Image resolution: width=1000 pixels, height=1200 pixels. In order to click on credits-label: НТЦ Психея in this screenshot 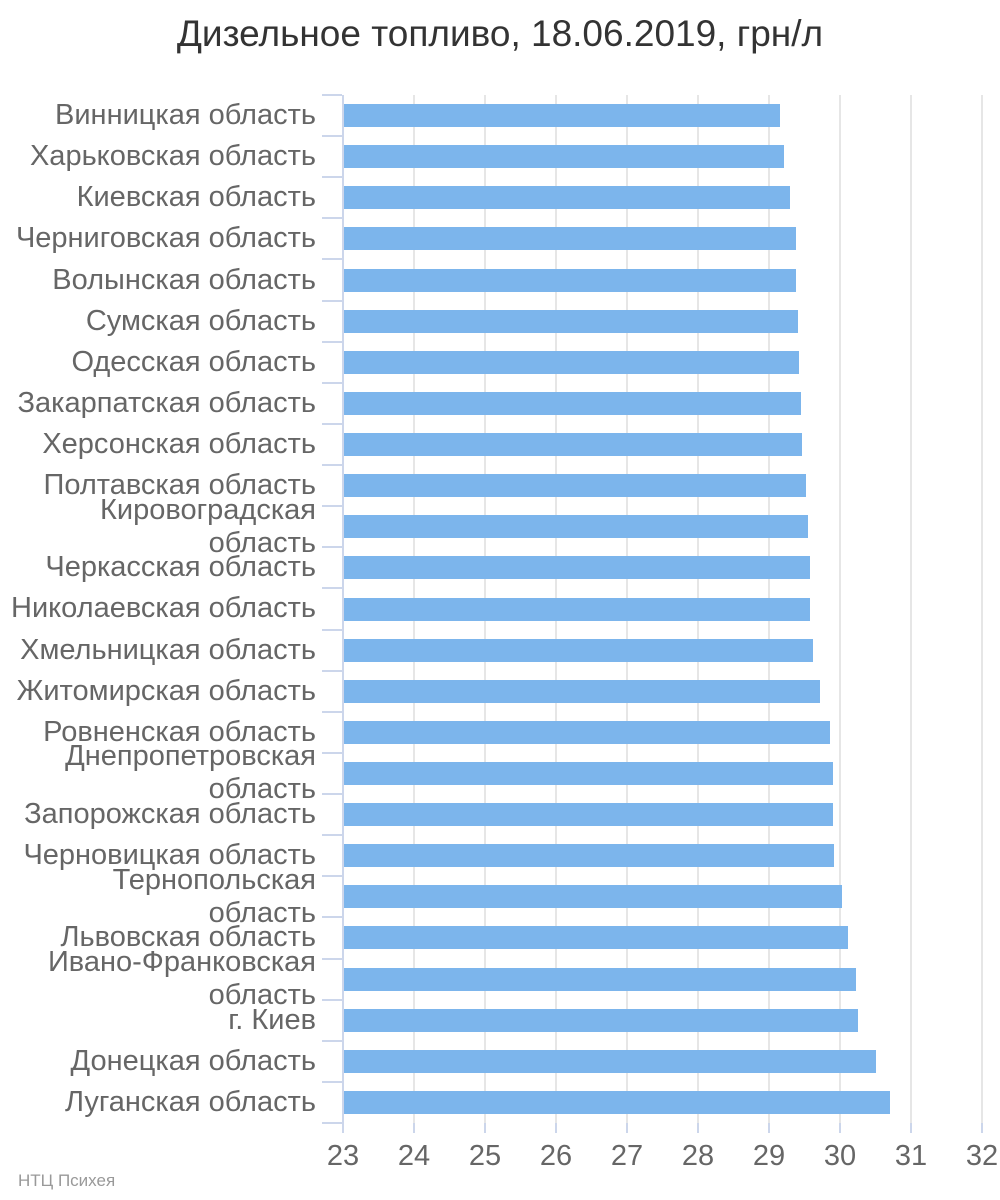, I will do `click(67, 1180)`.